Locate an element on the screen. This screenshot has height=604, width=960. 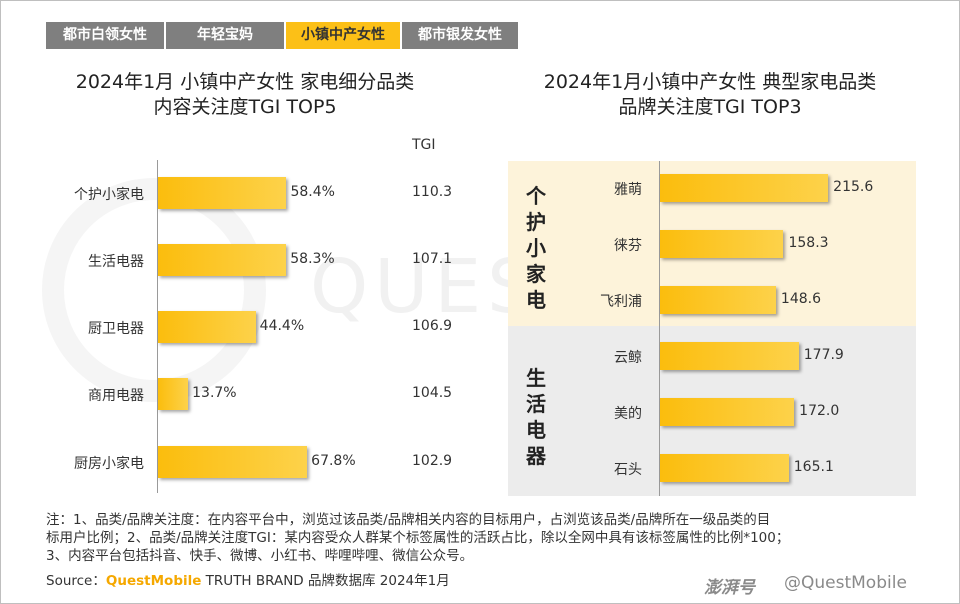
brand-bar-value-label: 177.9 is located at coordinates (823, 355).